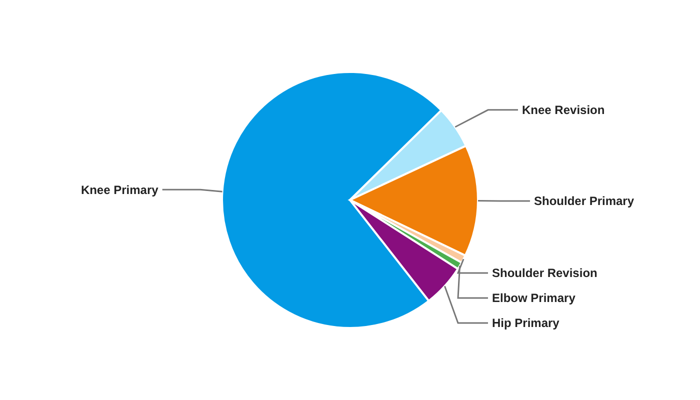  What do you see at coordinates (526, 323) in the screenshot?
I see `slice-label: Hip Primary` at bounding box center [526, 323].